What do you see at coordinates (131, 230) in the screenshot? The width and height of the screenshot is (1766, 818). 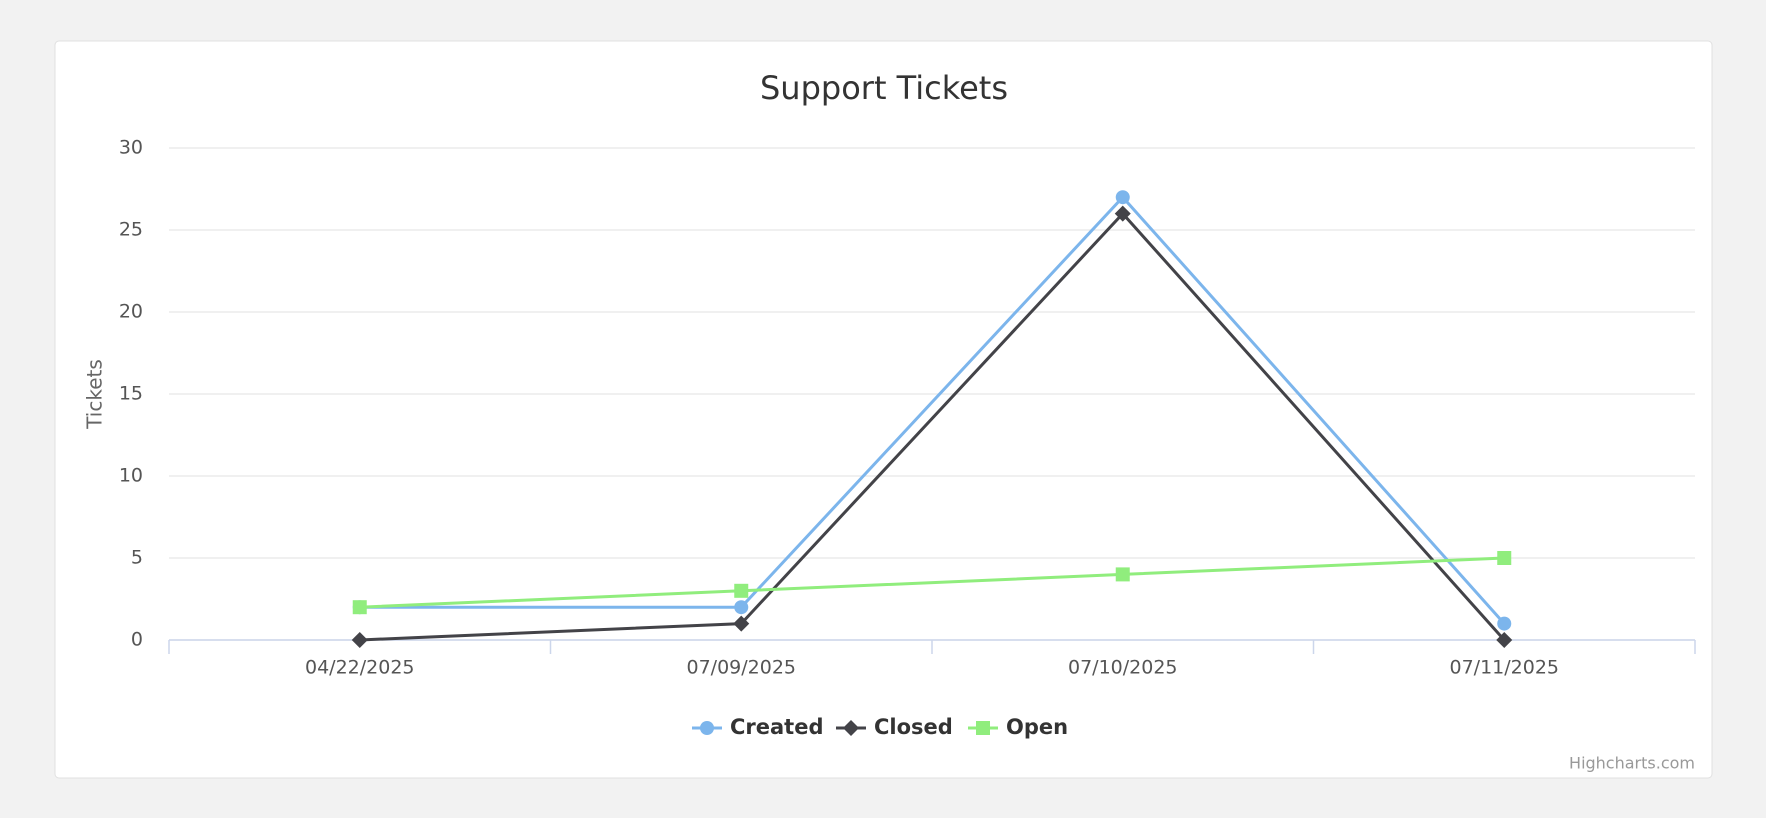 I see `y-tick-label: 25` at bounding box center [131, 230].